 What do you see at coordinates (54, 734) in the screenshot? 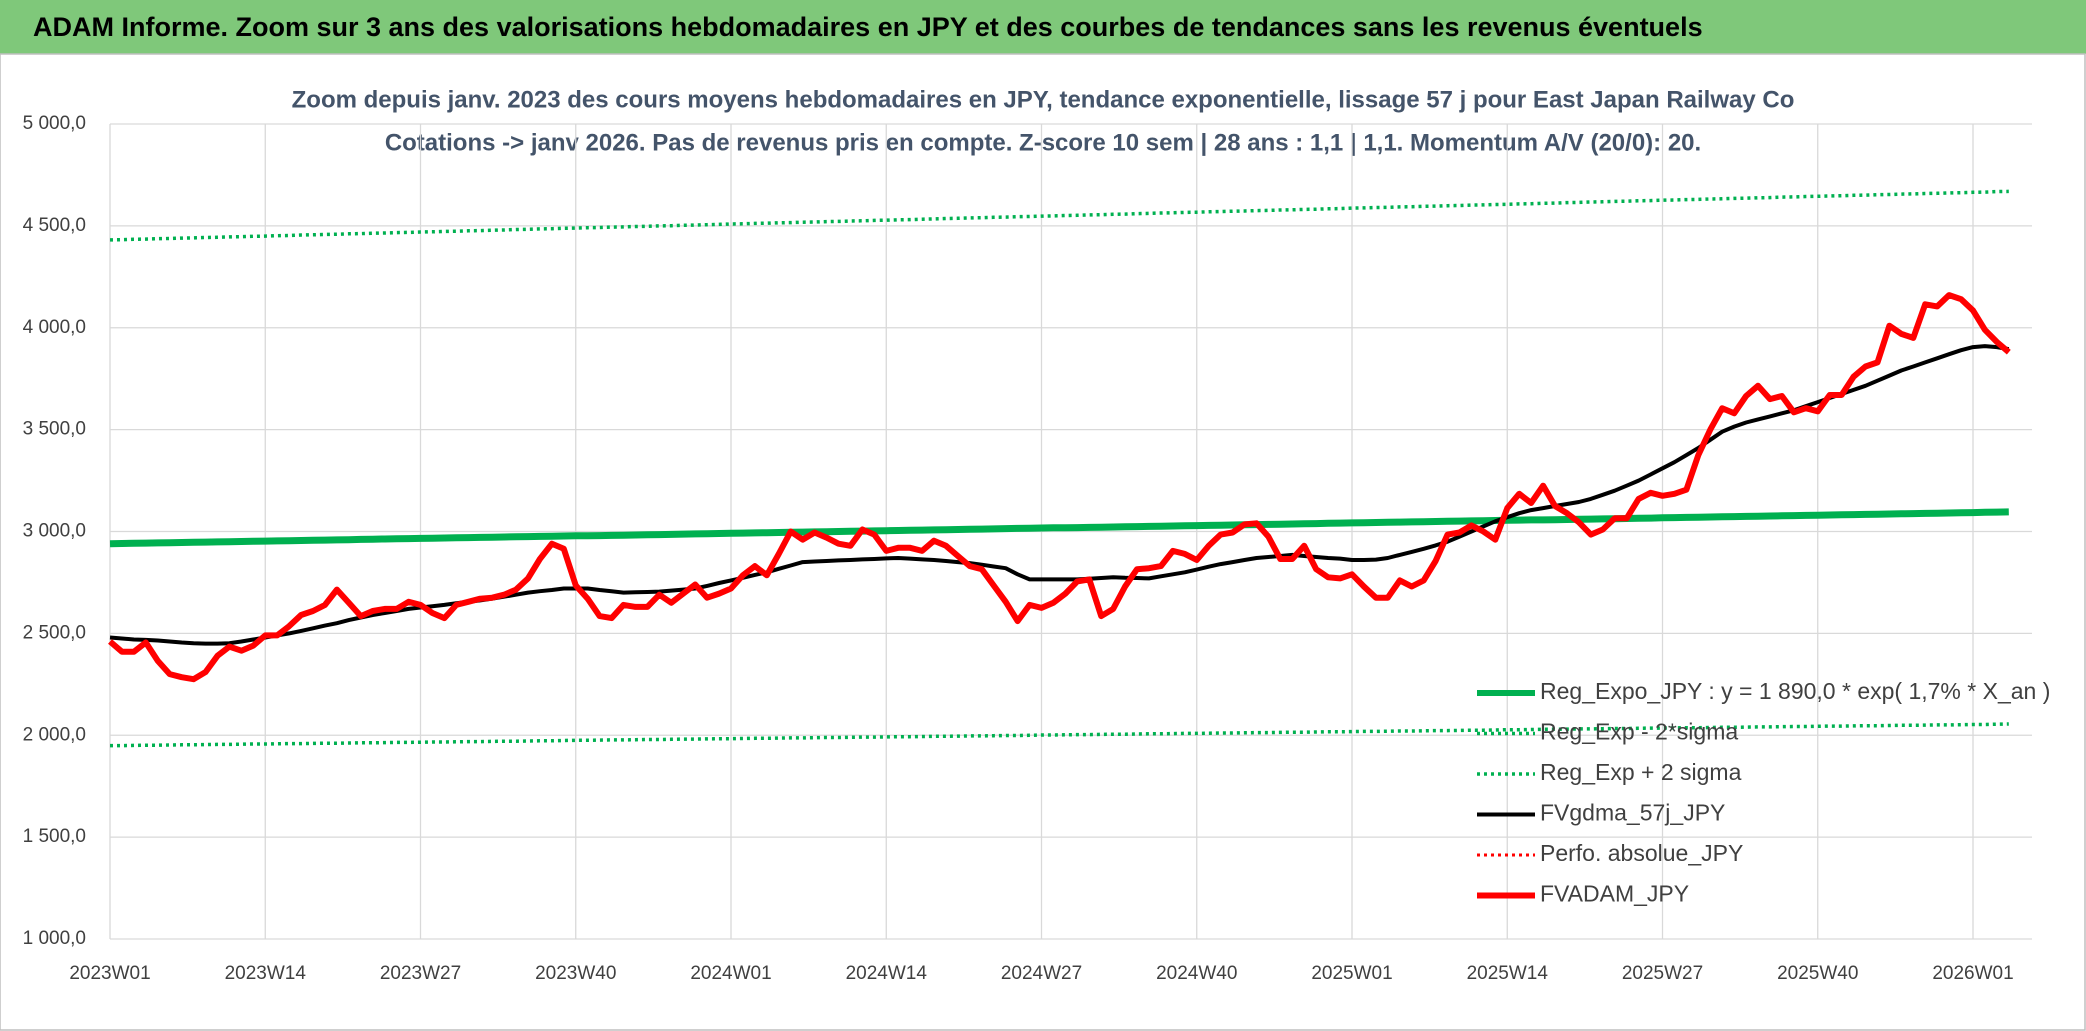
I see `y-tick-label: 2 000,0` at bounding box center [54, 734].